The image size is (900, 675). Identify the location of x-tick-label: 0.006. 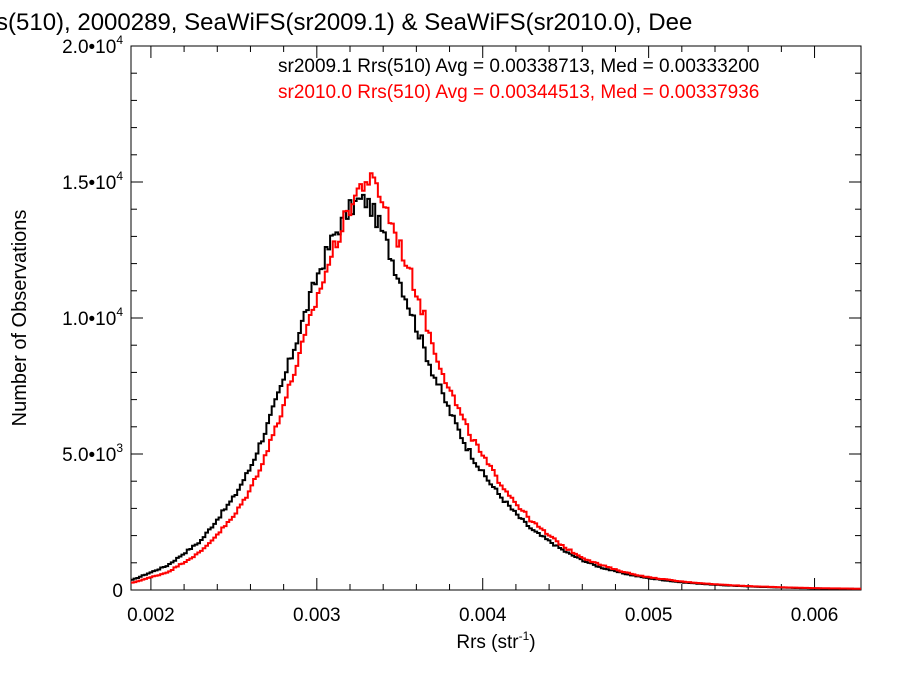
(815, 615).